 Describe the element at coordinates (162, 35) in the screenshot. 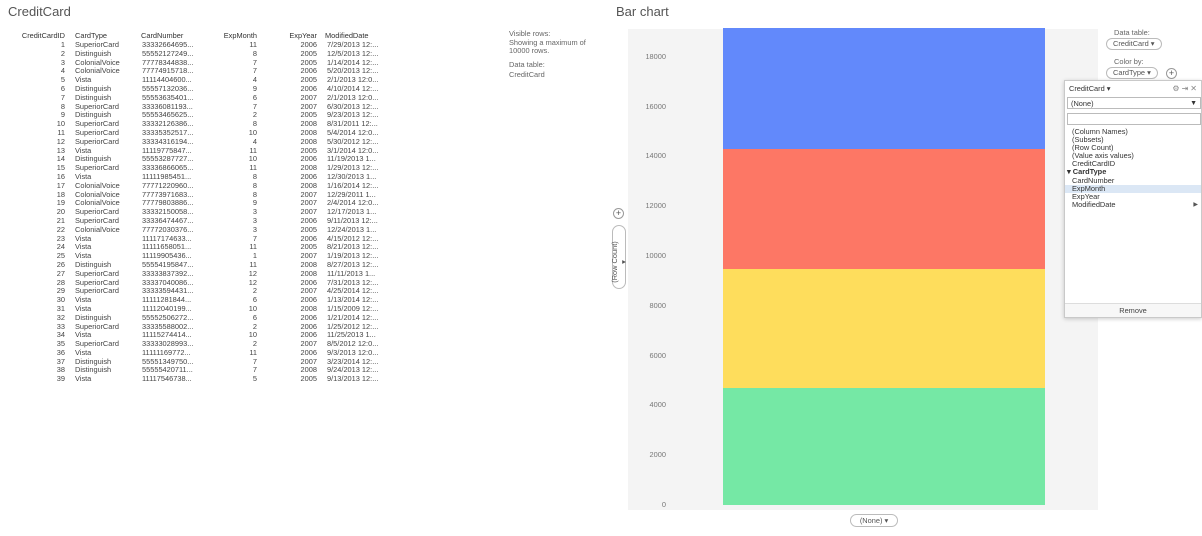

I see `column-header: CardNumber` at that location.